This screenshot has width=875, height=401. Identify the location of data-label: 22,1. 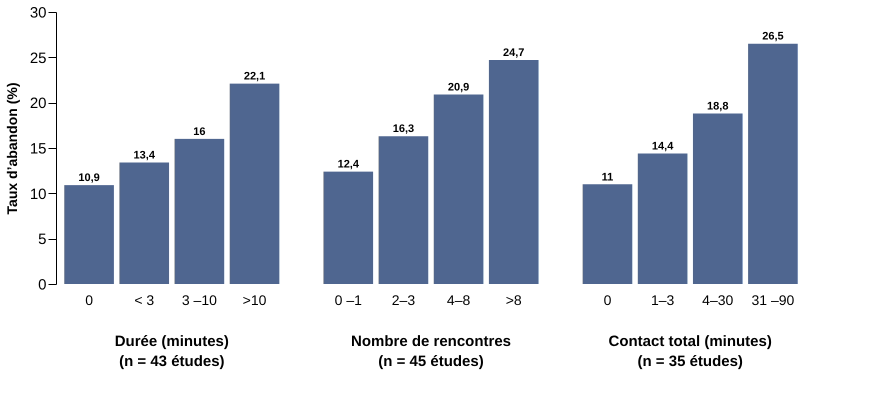
(255, 76).